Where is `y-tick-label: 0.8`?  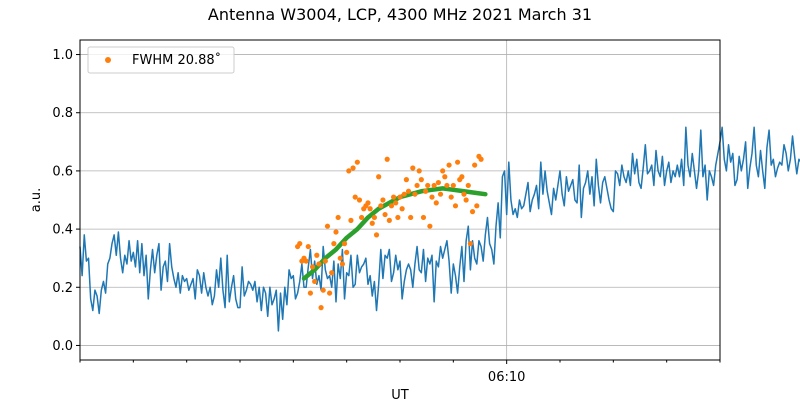 y-tick-label: 0.8 is located at coordinates (62, 113).